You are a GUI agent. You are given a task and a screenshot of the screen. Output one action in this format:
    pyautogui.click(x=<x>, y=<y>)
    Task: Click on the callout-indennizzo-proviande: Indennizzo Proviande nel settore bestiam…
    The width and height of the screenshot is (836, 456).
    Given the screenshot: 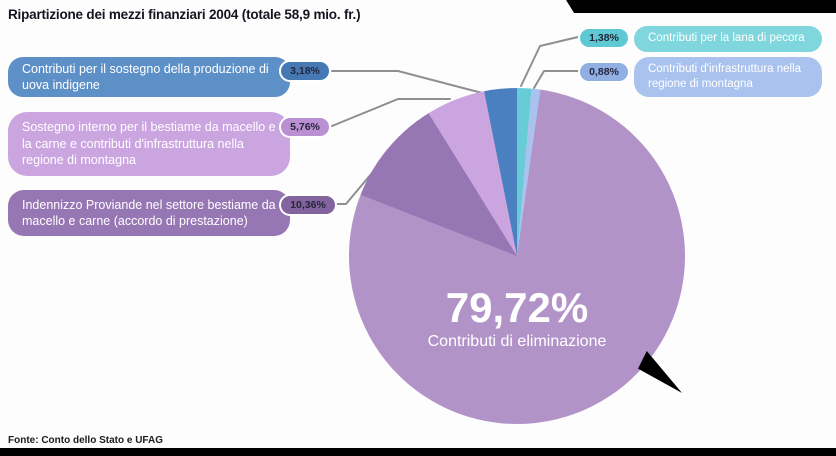 What is the action you would take?
    pyautogui.click(x=149, y=213)
    